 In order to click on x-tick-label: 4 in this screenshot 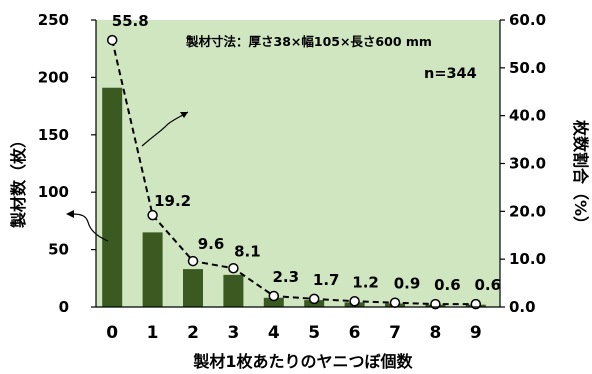, I will do `click(274, 333)`.